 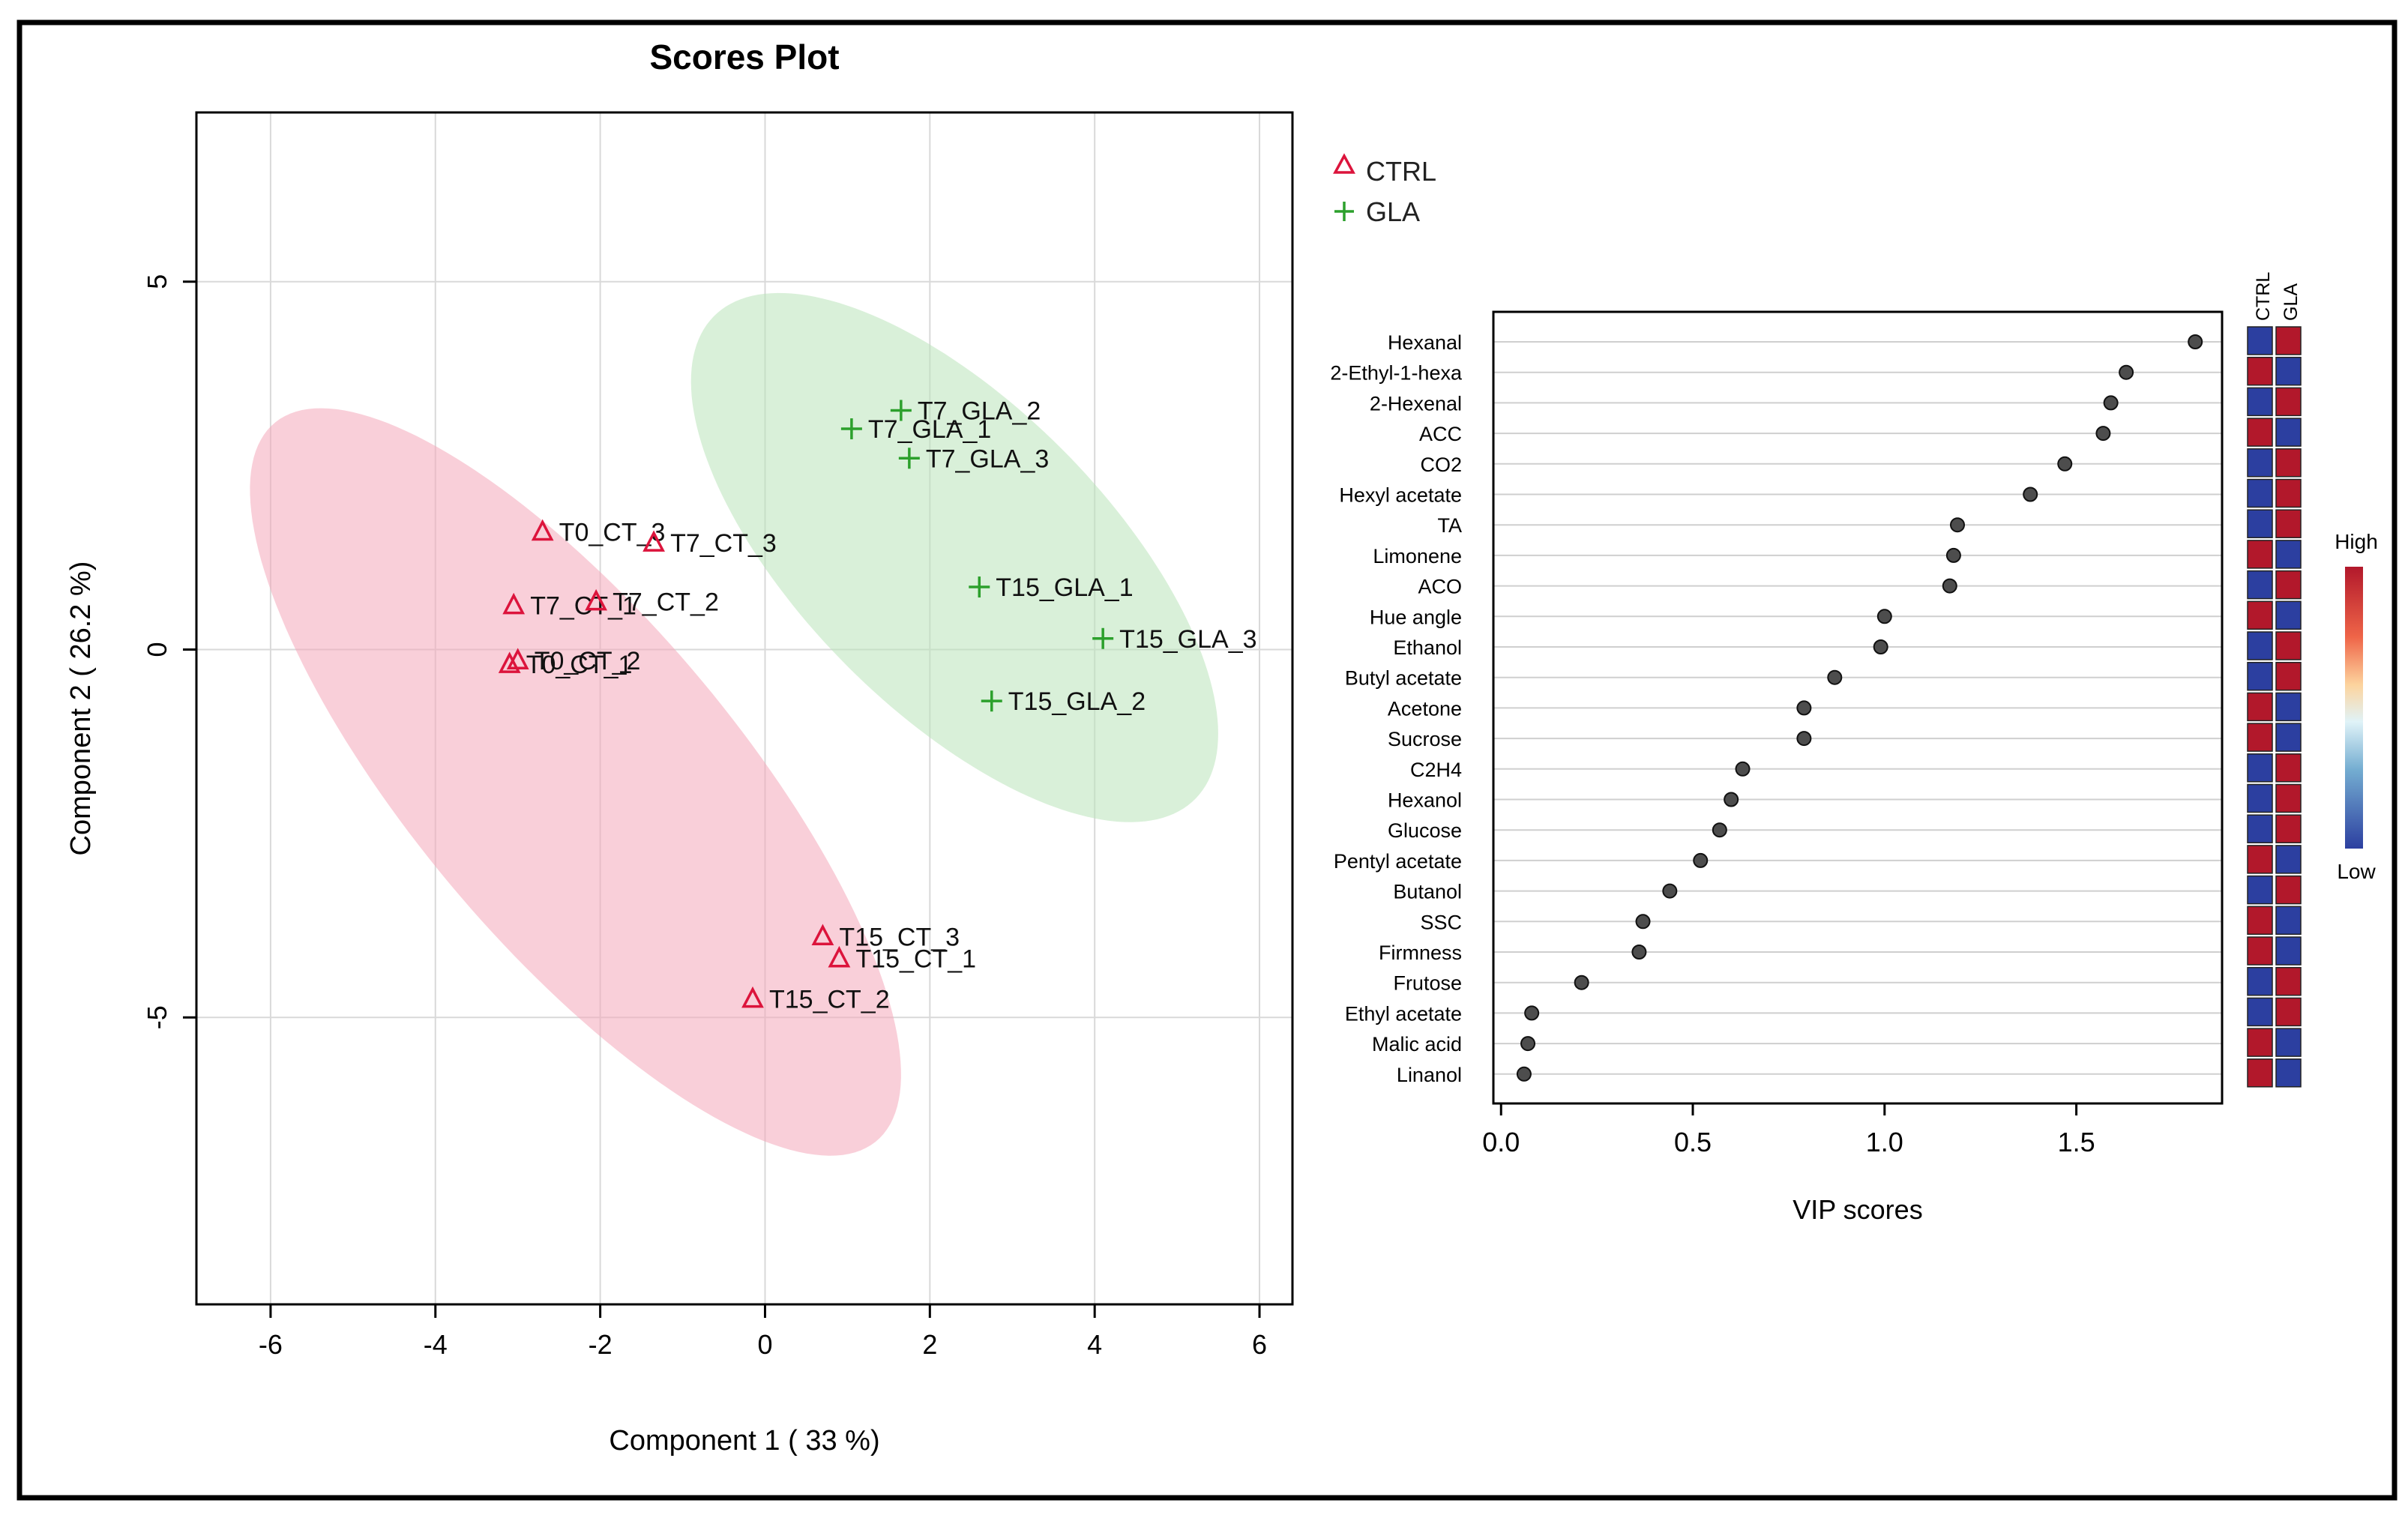 I want to click on scores-y-tick-label: -5, so click(x=157, y=1017).